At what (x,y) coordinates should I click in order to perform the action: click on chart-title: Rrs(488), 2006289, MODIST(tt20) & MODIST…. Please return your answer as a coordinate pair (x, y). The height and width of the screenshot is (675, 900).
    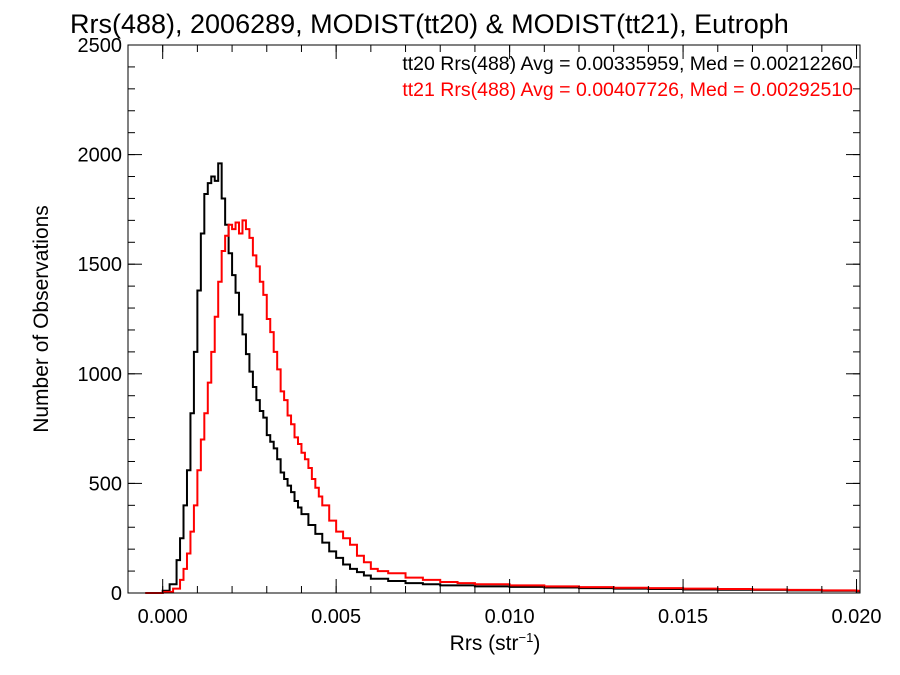
    Looking at the image, I should click on (429, 24).